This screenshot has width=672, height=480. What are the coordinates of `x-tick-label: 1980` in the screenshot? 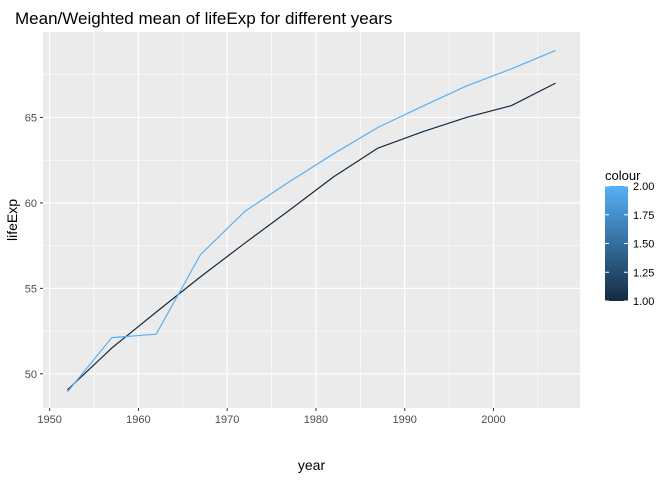 It's located at (316, 420).